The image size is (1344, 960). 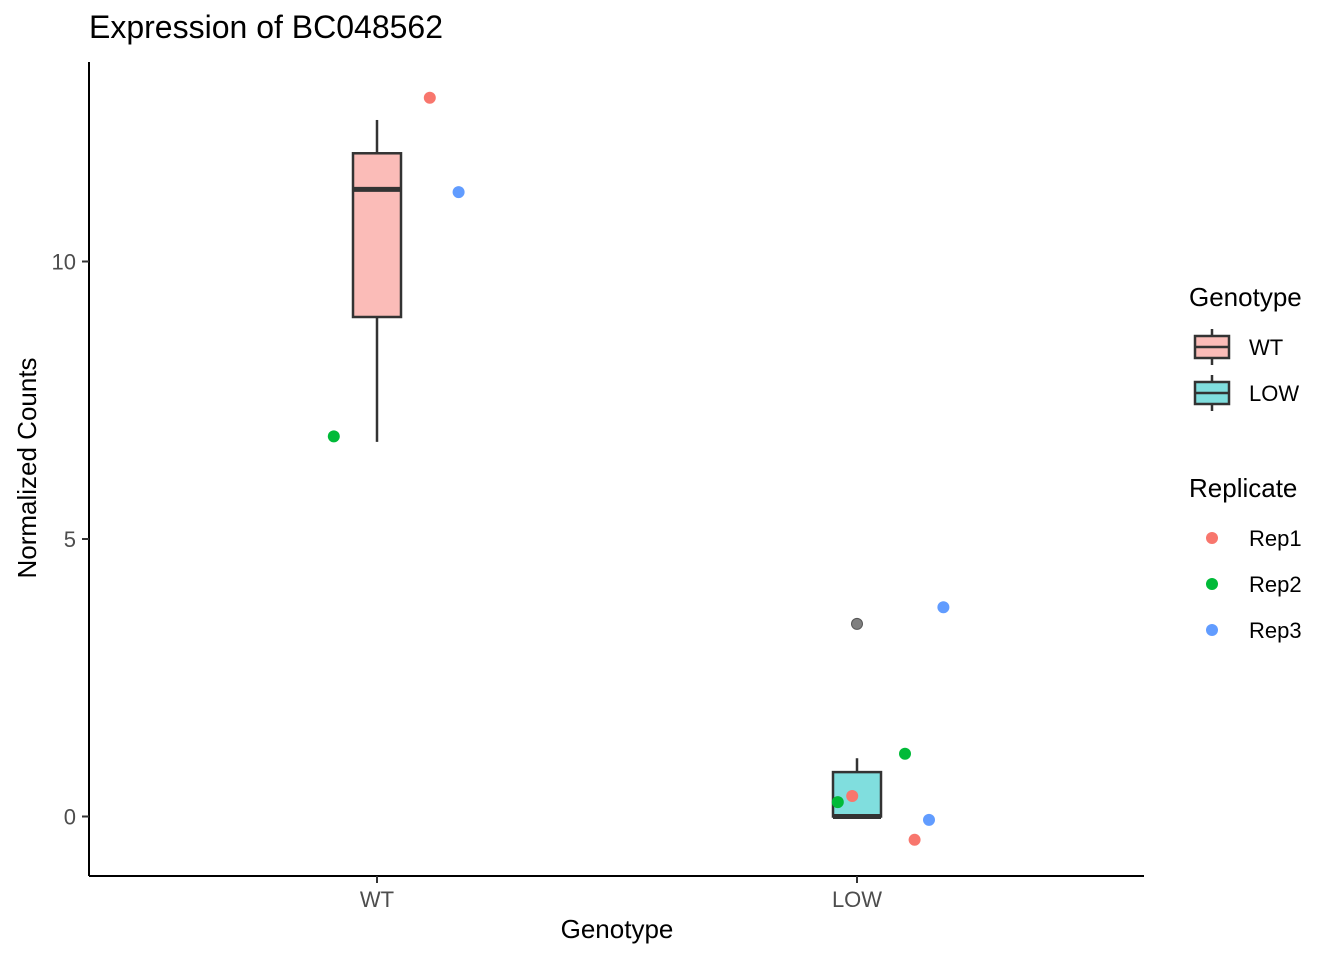 I want to click on box-wt, so click(x=377, y=280).